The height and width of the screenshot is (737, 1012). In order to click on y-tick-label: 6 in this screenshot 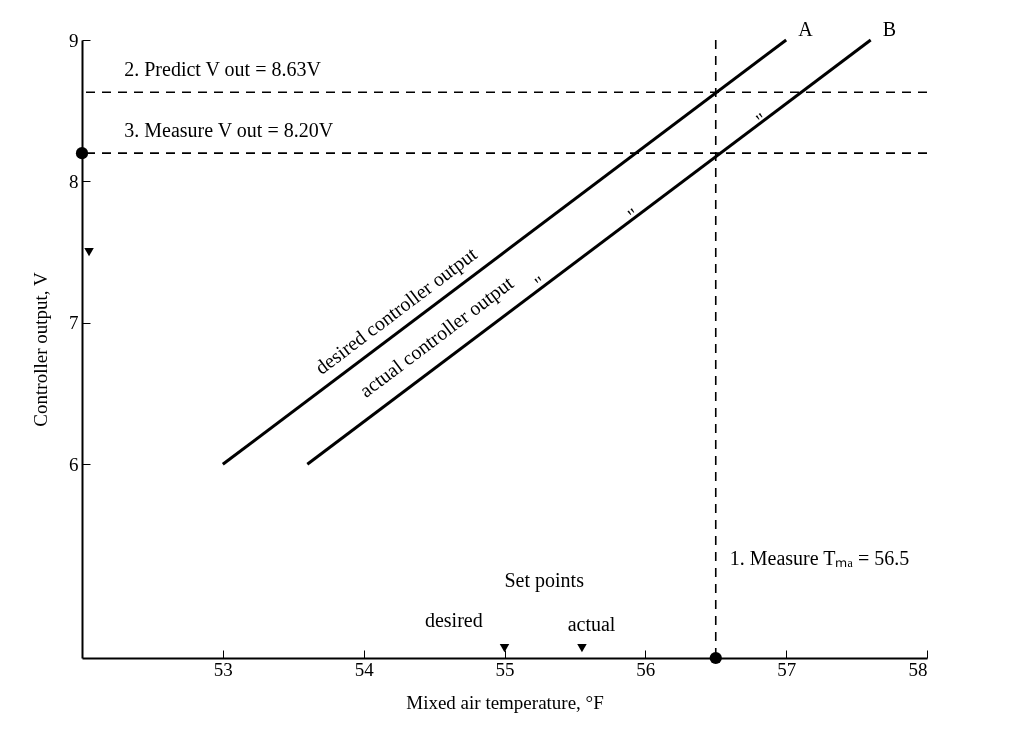, I will do `click(74, 464)`.